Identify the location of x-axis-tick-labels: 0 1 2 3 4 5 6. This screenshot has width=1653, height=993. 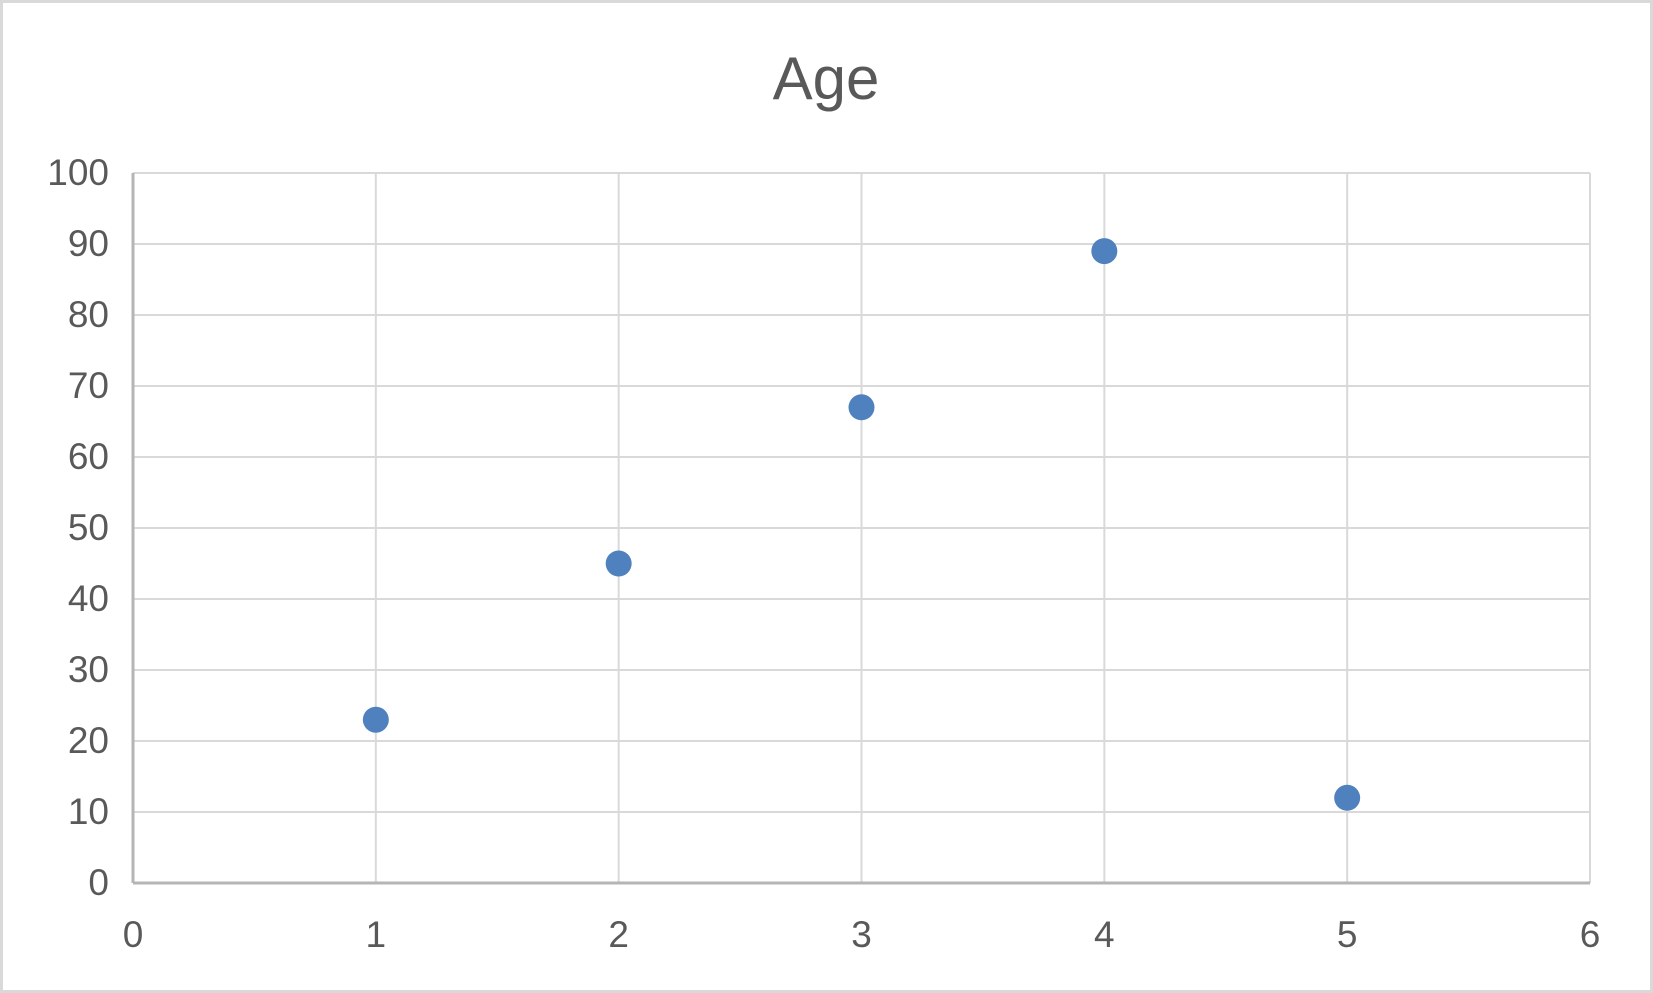
(862, 934).